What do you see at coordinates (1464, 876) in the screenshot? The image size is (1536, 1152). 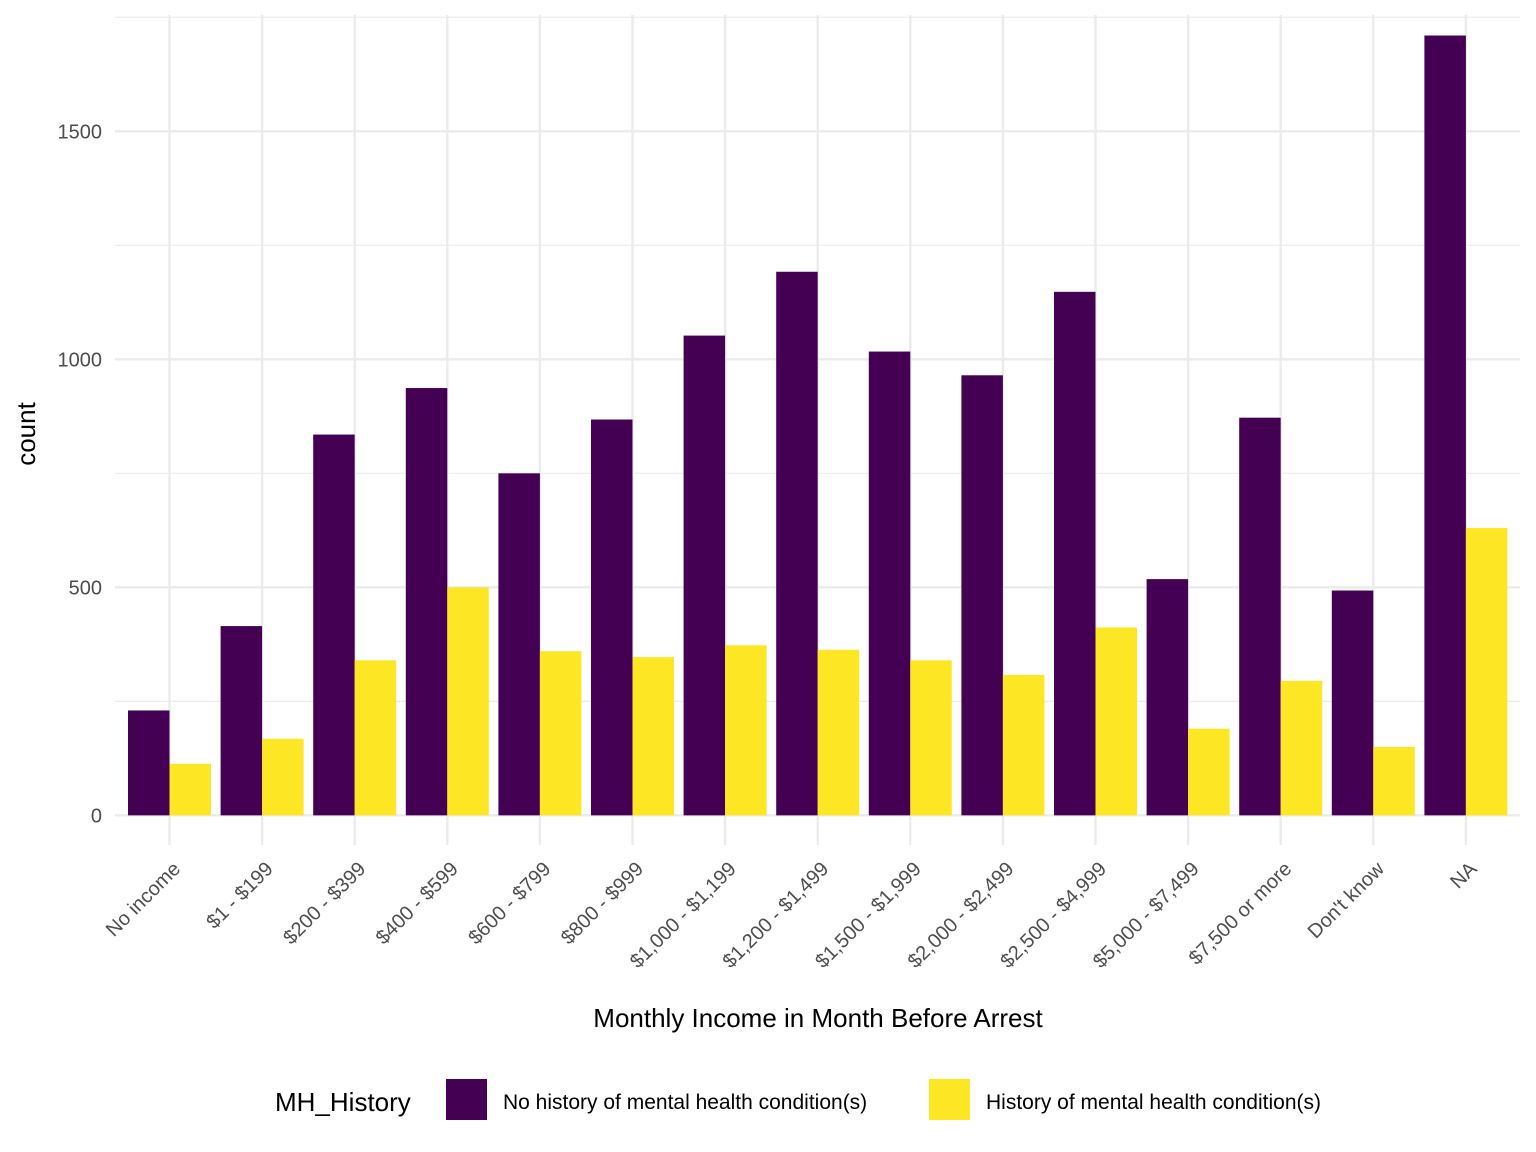 I see `x-tick-label: NA` at bounding box center [1464, 876].